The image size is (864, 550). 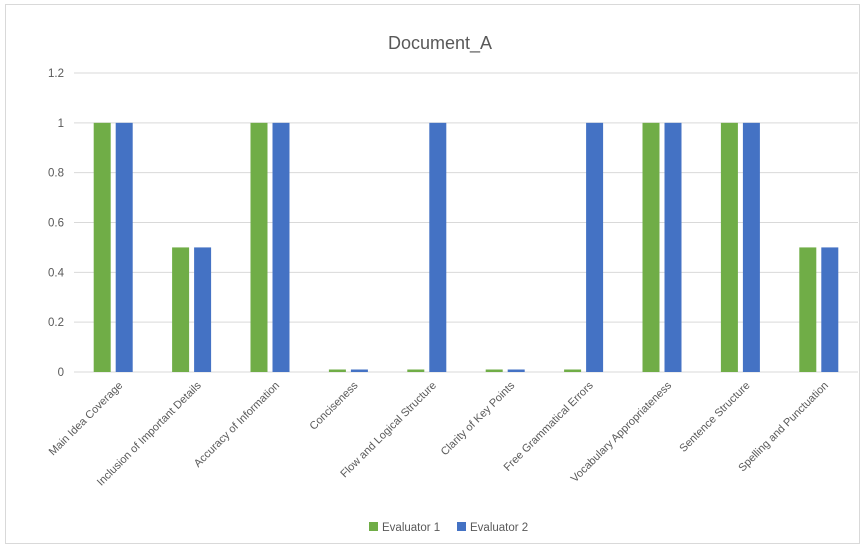 What do you see at coordinates (448, 528) in the screenshot?
I see `legend: Evaluator 1 Evaluator 2` at bounding box center [448, 528].